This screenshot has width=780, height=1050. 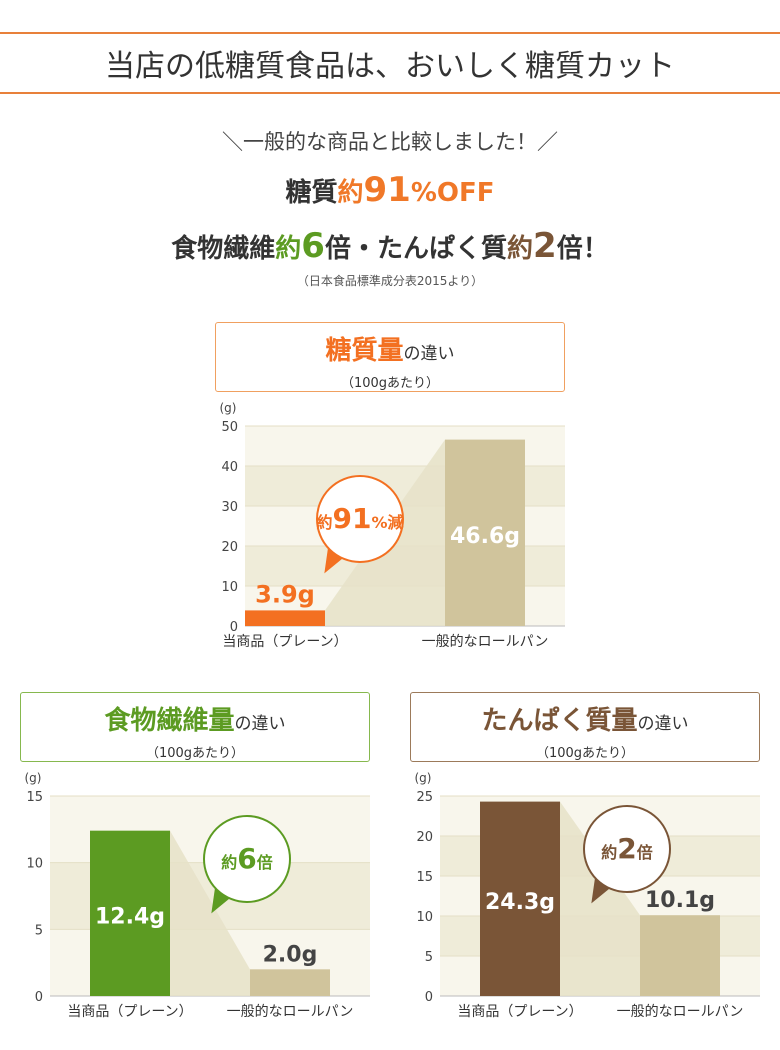 What do you see at coordinates (585, 753) in the screenshot?
I see `protein-panel-subtitle: （100gあたり）` at bounding box center [585, 753].